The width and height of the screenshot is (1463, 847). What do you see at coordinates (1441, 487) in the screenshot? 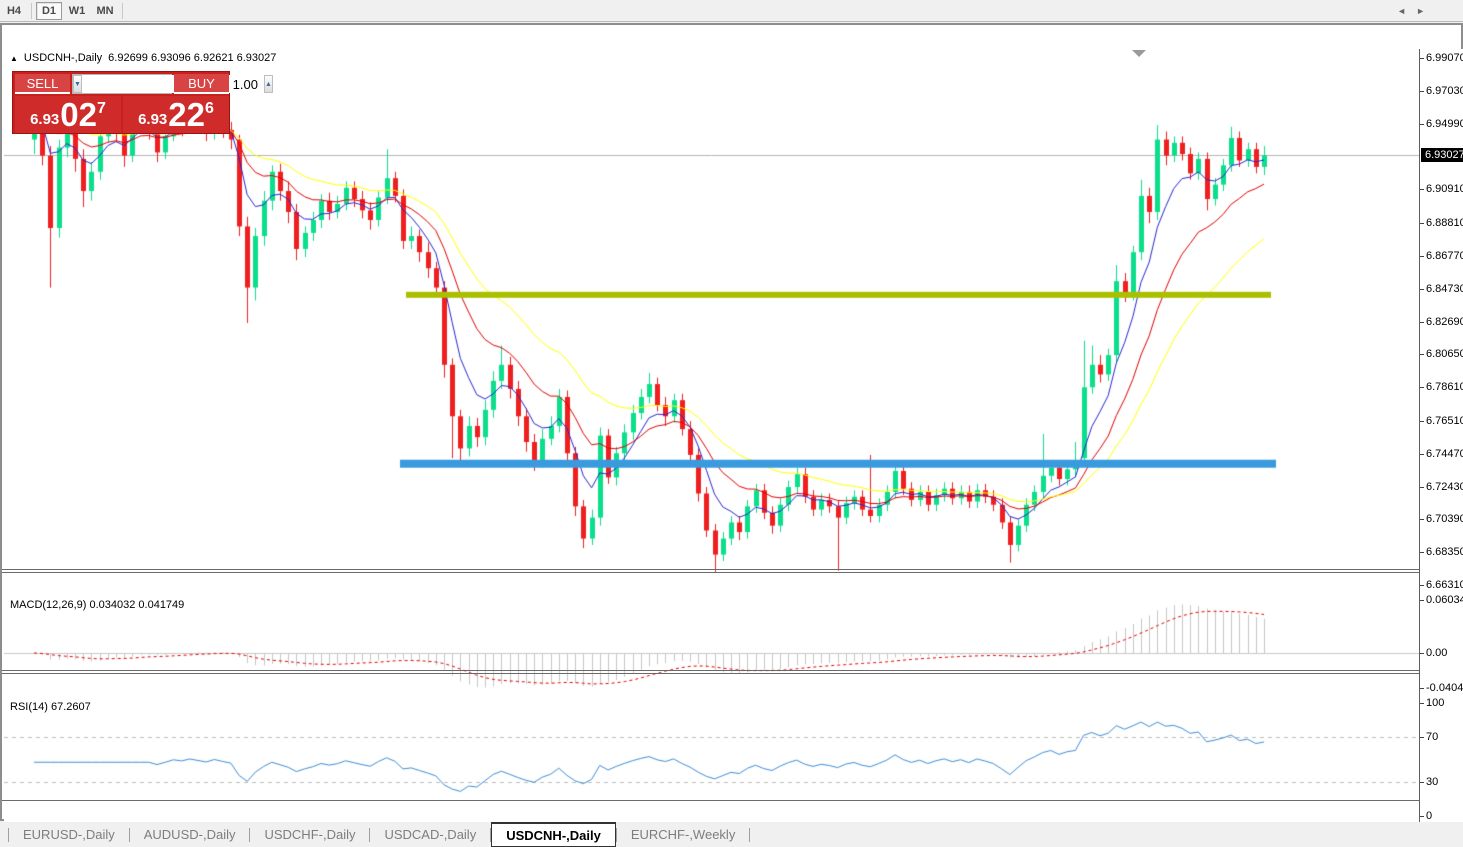
I see `price-tick-label: 6.72430` at bounding box center [1441, 487].